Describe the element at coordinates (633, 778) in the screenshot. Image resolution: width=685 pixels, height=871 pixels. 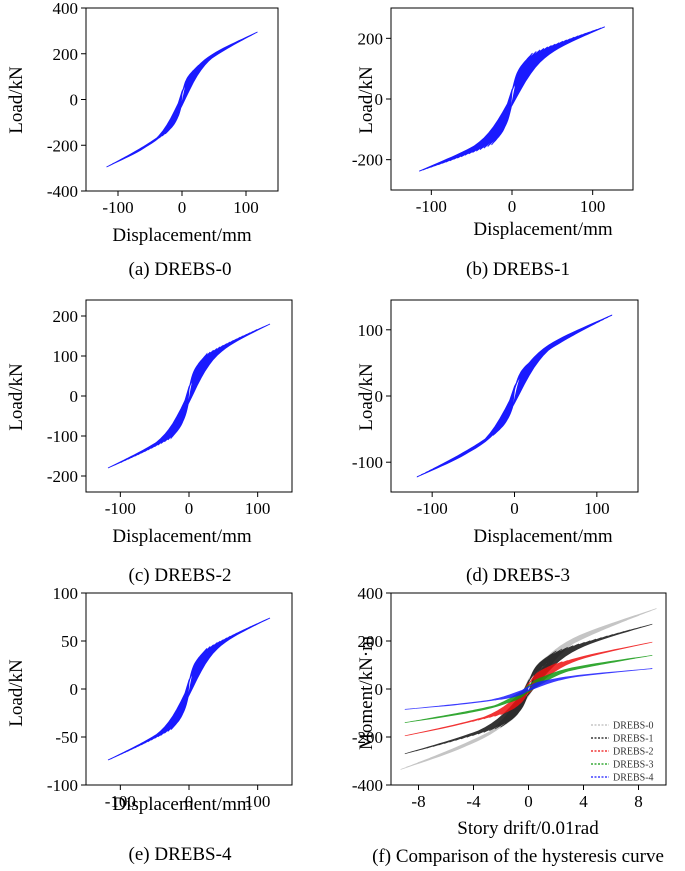
I see `legend-label-drebs-4: DREBS-4` at that location.